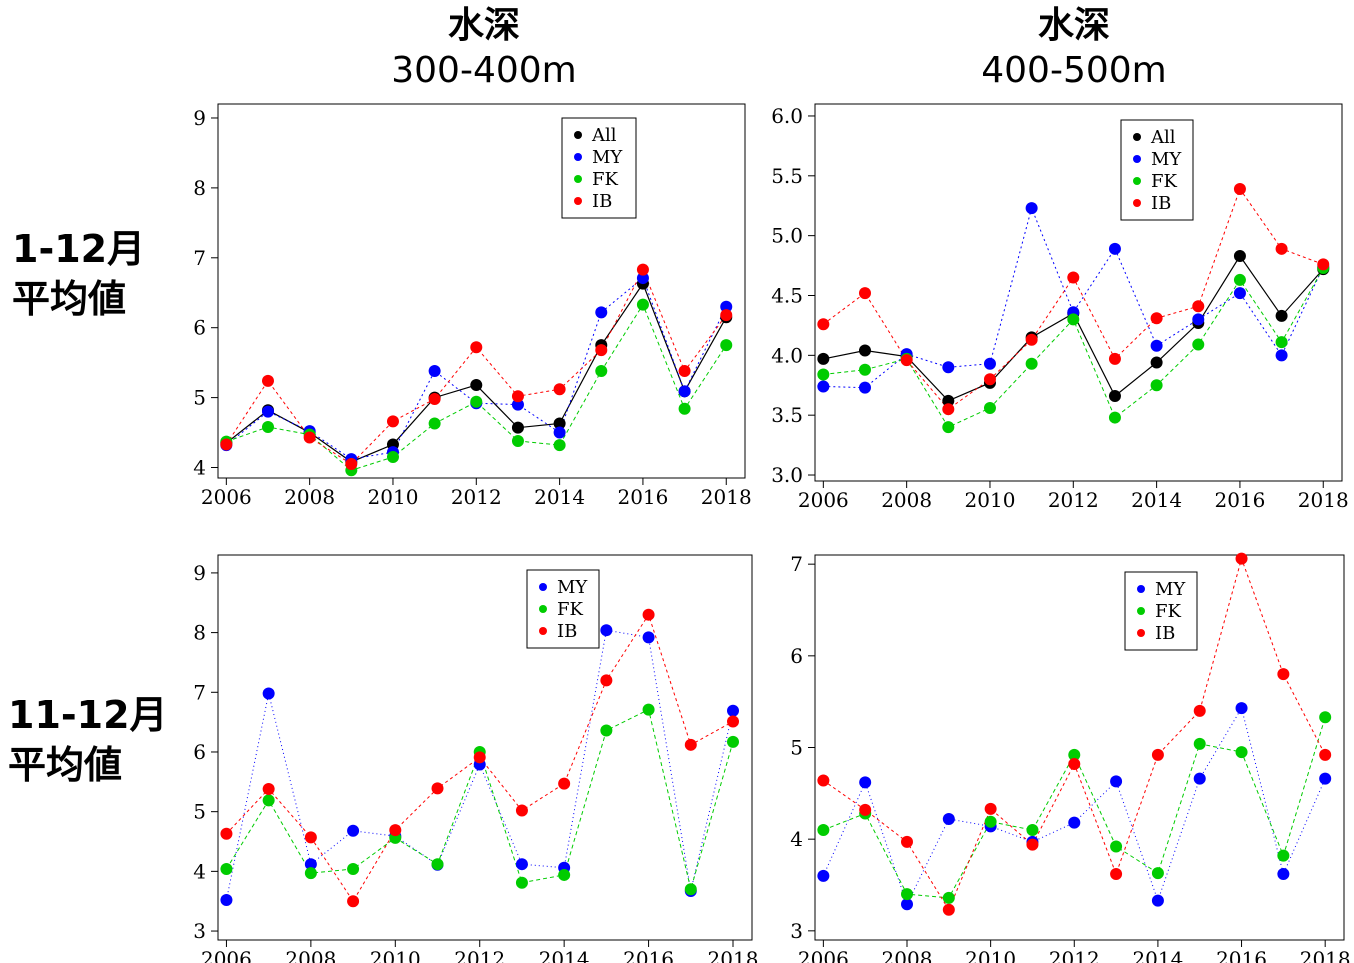 Image resolution: width=1354 pixels, height=963 pixels. Describe the element at coordinates (1137, 181) in the screenshot. I see `chart2-legend-marker-fk` at that location.